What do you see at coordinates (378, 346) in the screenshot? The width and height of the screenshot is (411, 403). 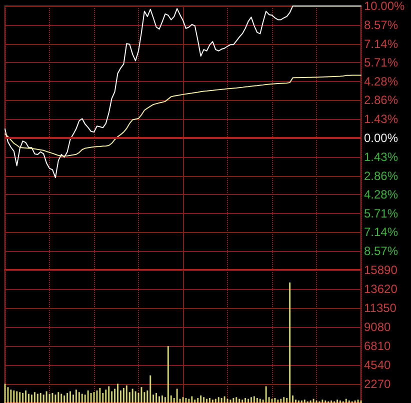 I see `y-tick-label: 6810` at bounding box center [378, 346].